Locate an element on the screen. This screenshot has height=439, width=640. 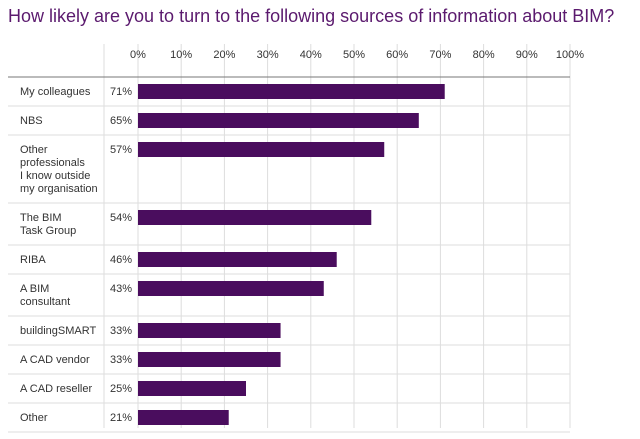
category-label: professionals is located at coordinates (52, 163).